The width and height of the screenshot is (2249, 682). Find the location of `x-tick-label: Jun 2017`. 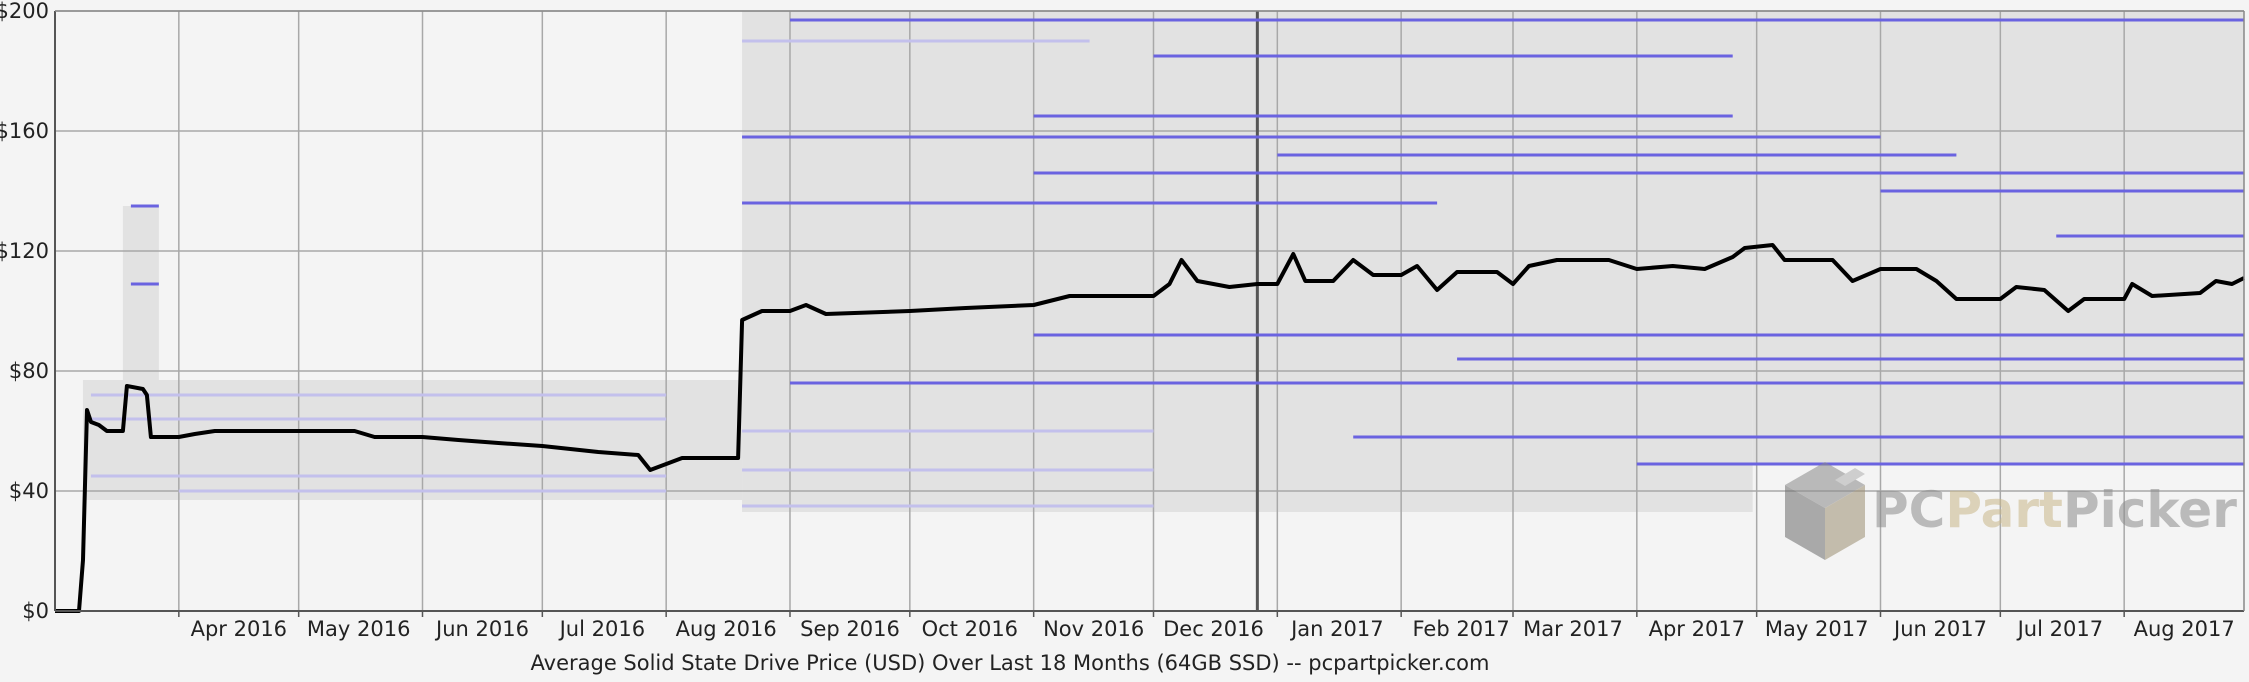

x-tick-label: Jun 2017 is located at coordinates (1939, 629).